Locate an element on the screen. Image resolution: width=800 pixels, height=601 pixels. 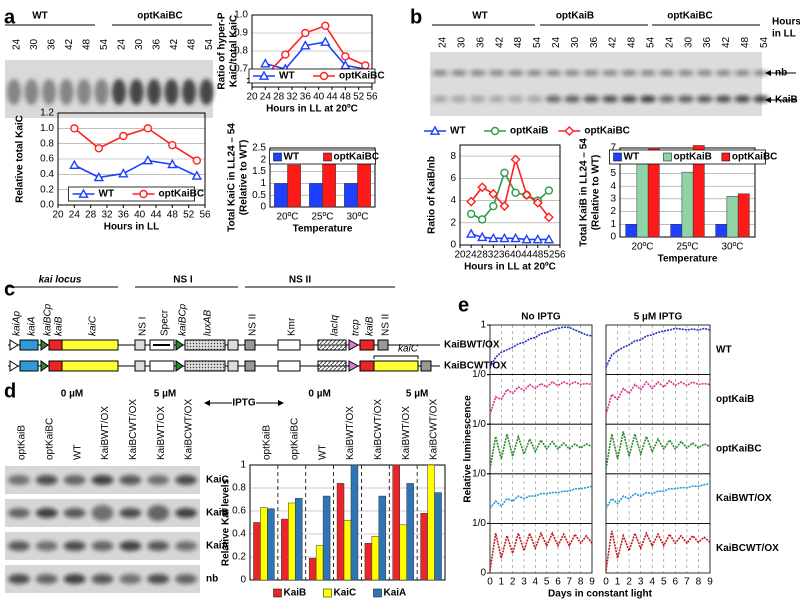
row-label: optKaiBC is located at coordinates (739, 449).